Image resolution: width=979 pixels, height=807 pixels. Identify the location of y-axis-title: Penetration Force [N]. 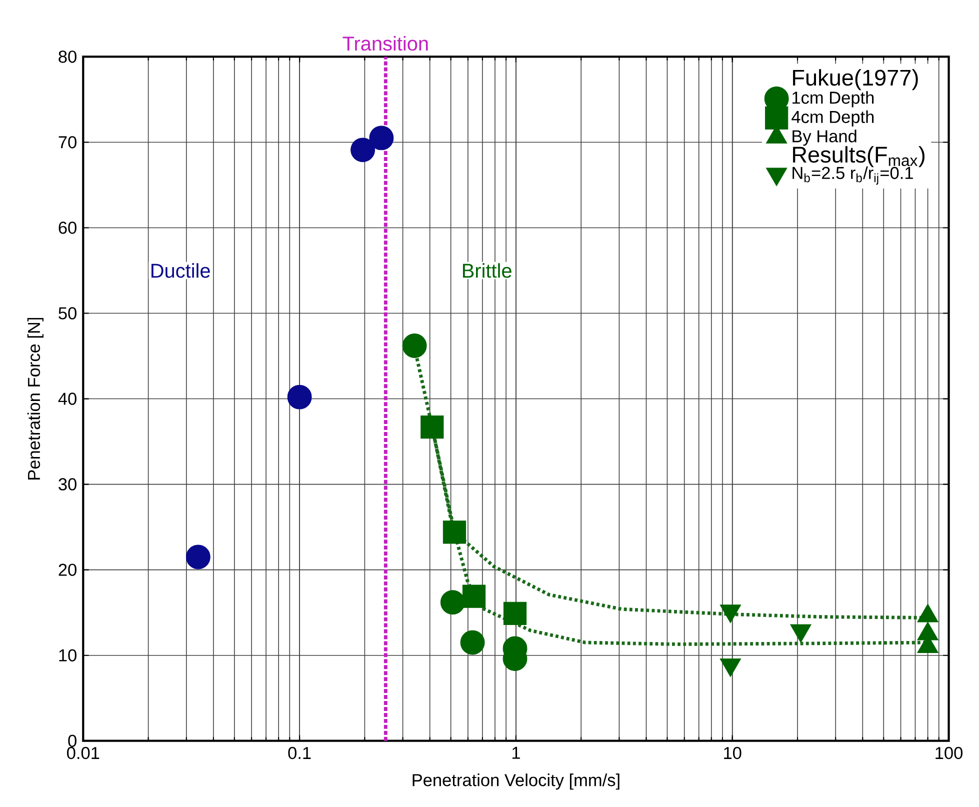
(35, 399).